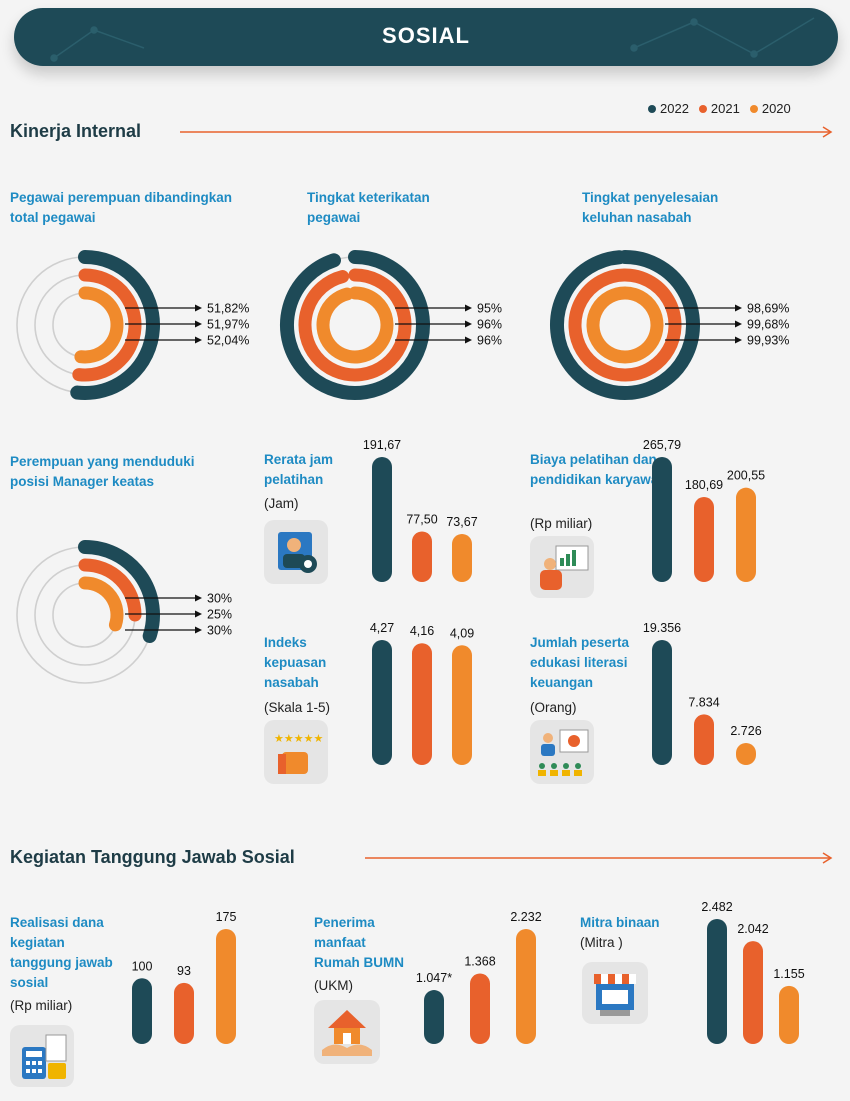  Describe the element at coordinates (434, 978) in the screenshot. I see `data-label-2022: 1.047*` at that location.